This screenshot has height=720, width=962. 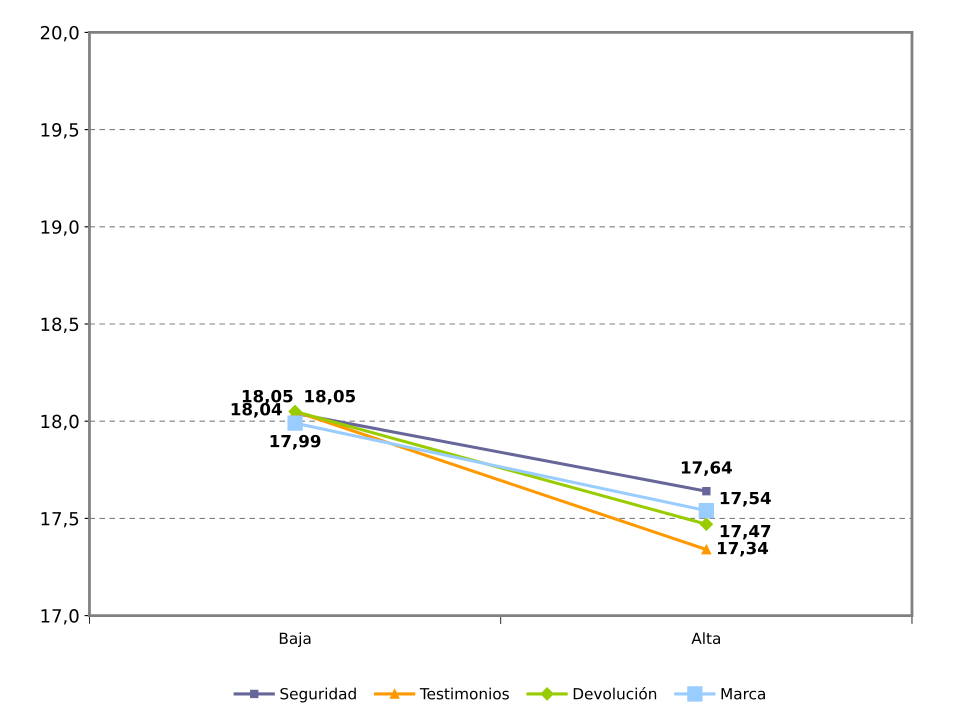 What do you see at coordinates (295, 442) in the screenshot?
I see `data-label: 17,99` at bounding box center [295, 442].